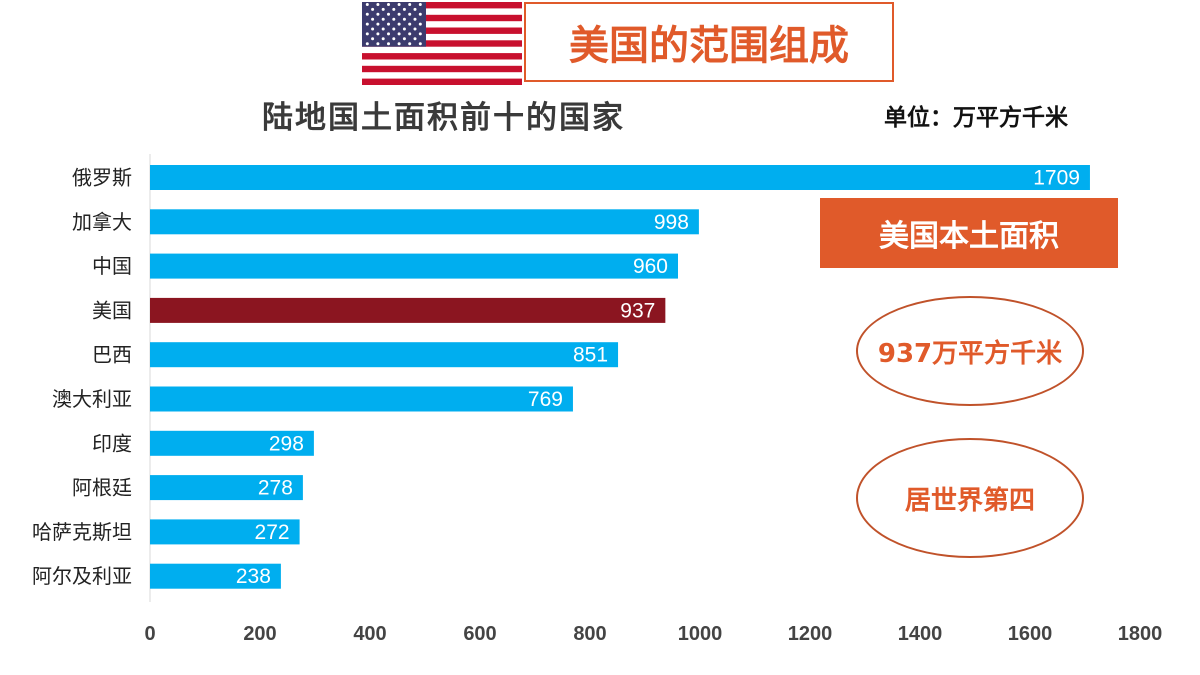 This screenshot has height=675, width=1200. What do you see at coordinates (82, 532) in the screenshot?
I see `category-label: 哈萨克斯坦` at bounding box center [82, 532].